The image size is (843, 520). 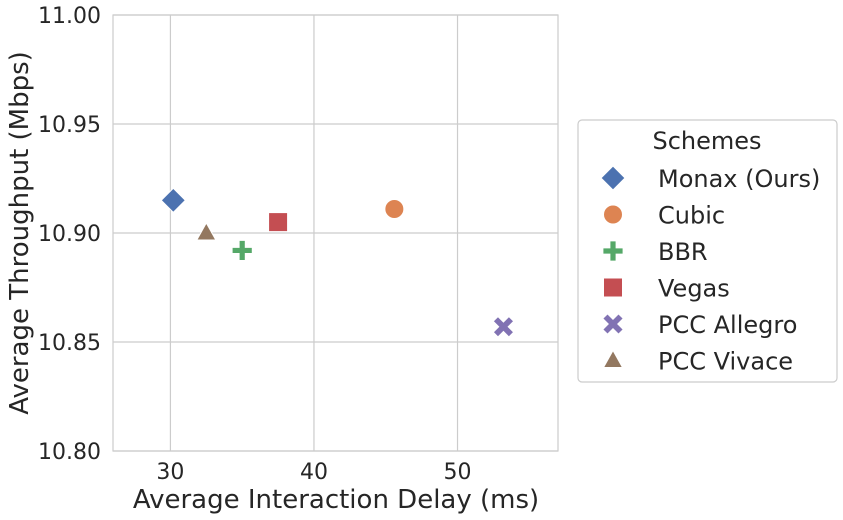 I want to click on y-axis-ticks: 10.80 10.85 10.90 10.95 11.00, so click(x=69, y=234).